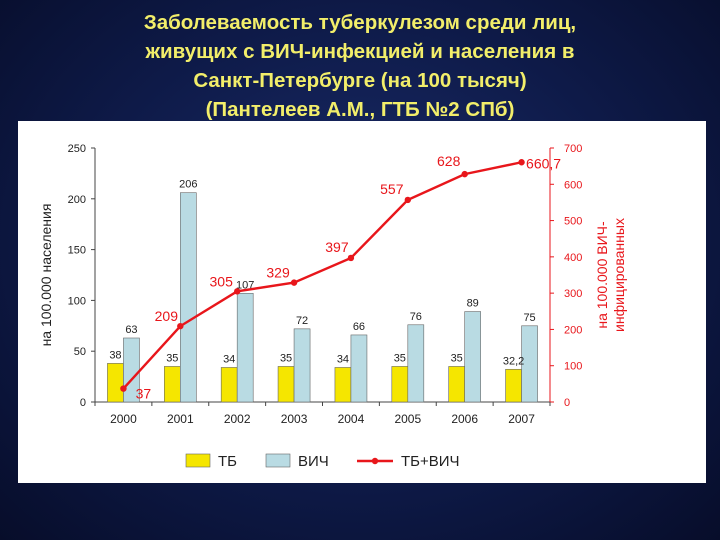  What do you see at coordinates (77, 251) in the screenshot?
I see `y-tick-label-left: 150` at bounding box center [77, 251].